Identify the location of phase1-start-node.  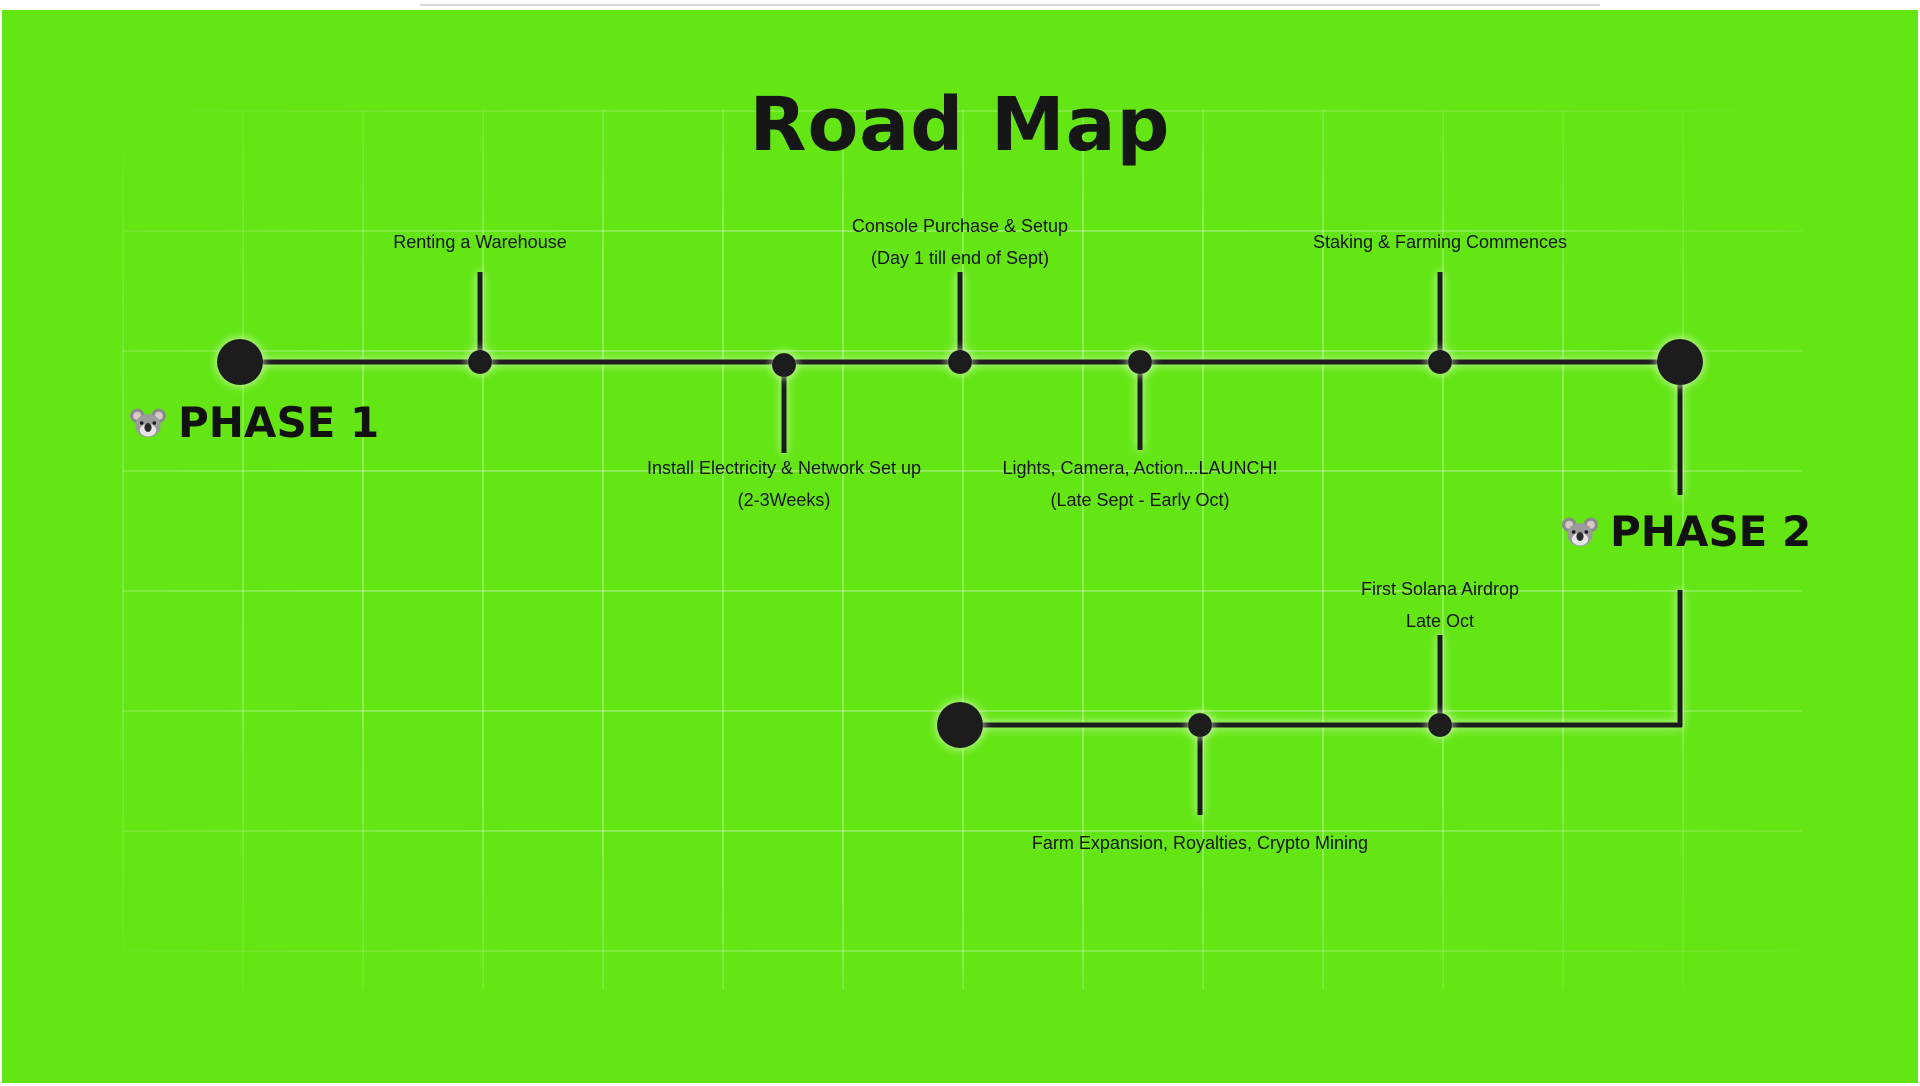
(240, 362).